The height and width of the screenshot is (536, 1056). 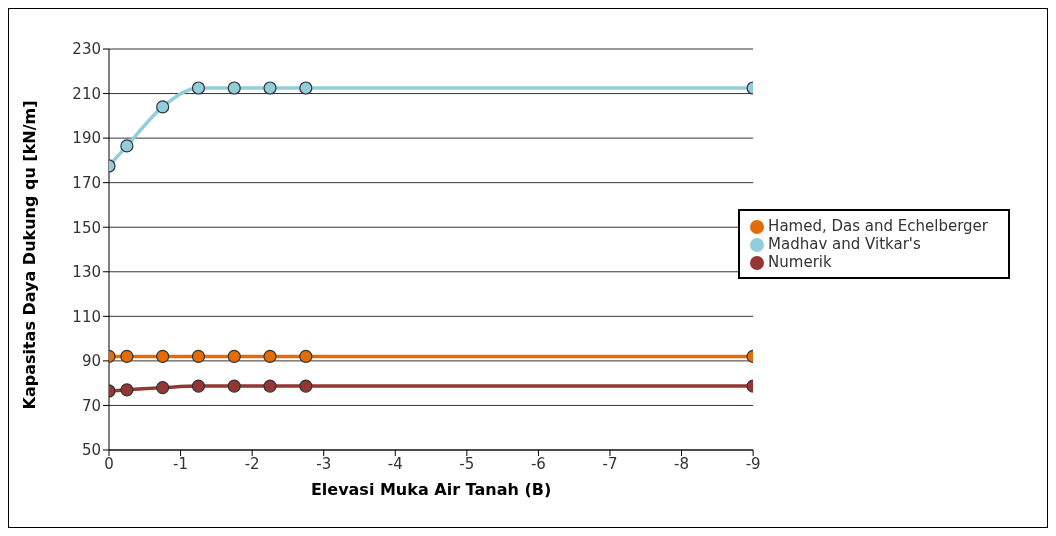 What do you see at coordinates (181, 463) in the screenshot?
I see `x-tick-label: -1` at bounding box center [181, 463].